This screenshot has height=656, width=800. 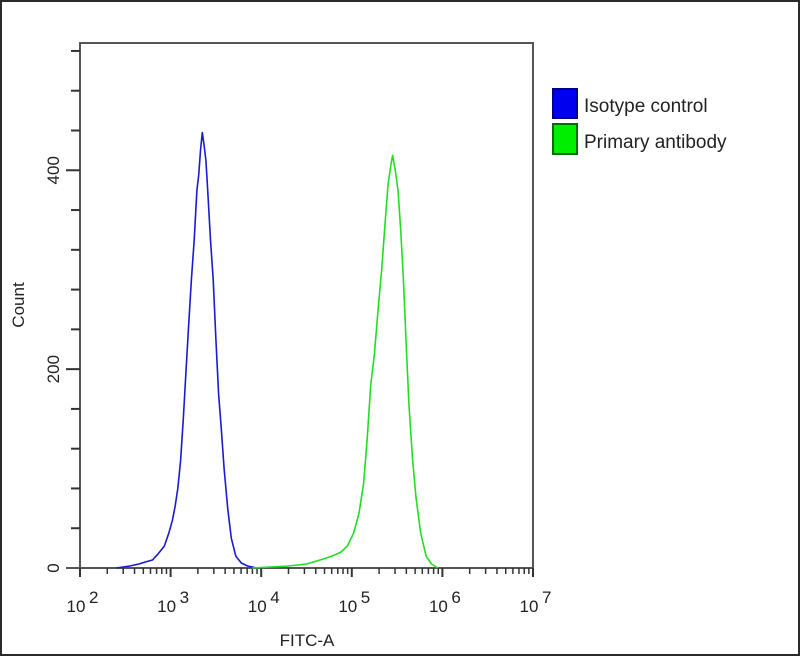 I want to click on x-tick-exponent: 6, so click(x=455, y=597).